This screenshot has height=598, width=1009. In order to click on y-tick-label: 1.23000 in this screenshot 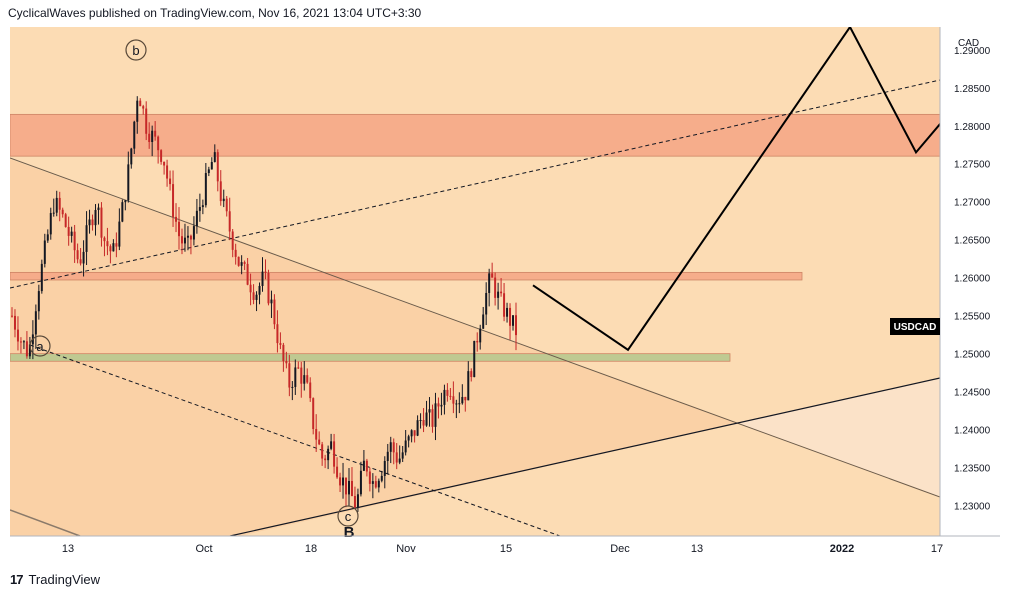, I will do `click(972, 507)`.